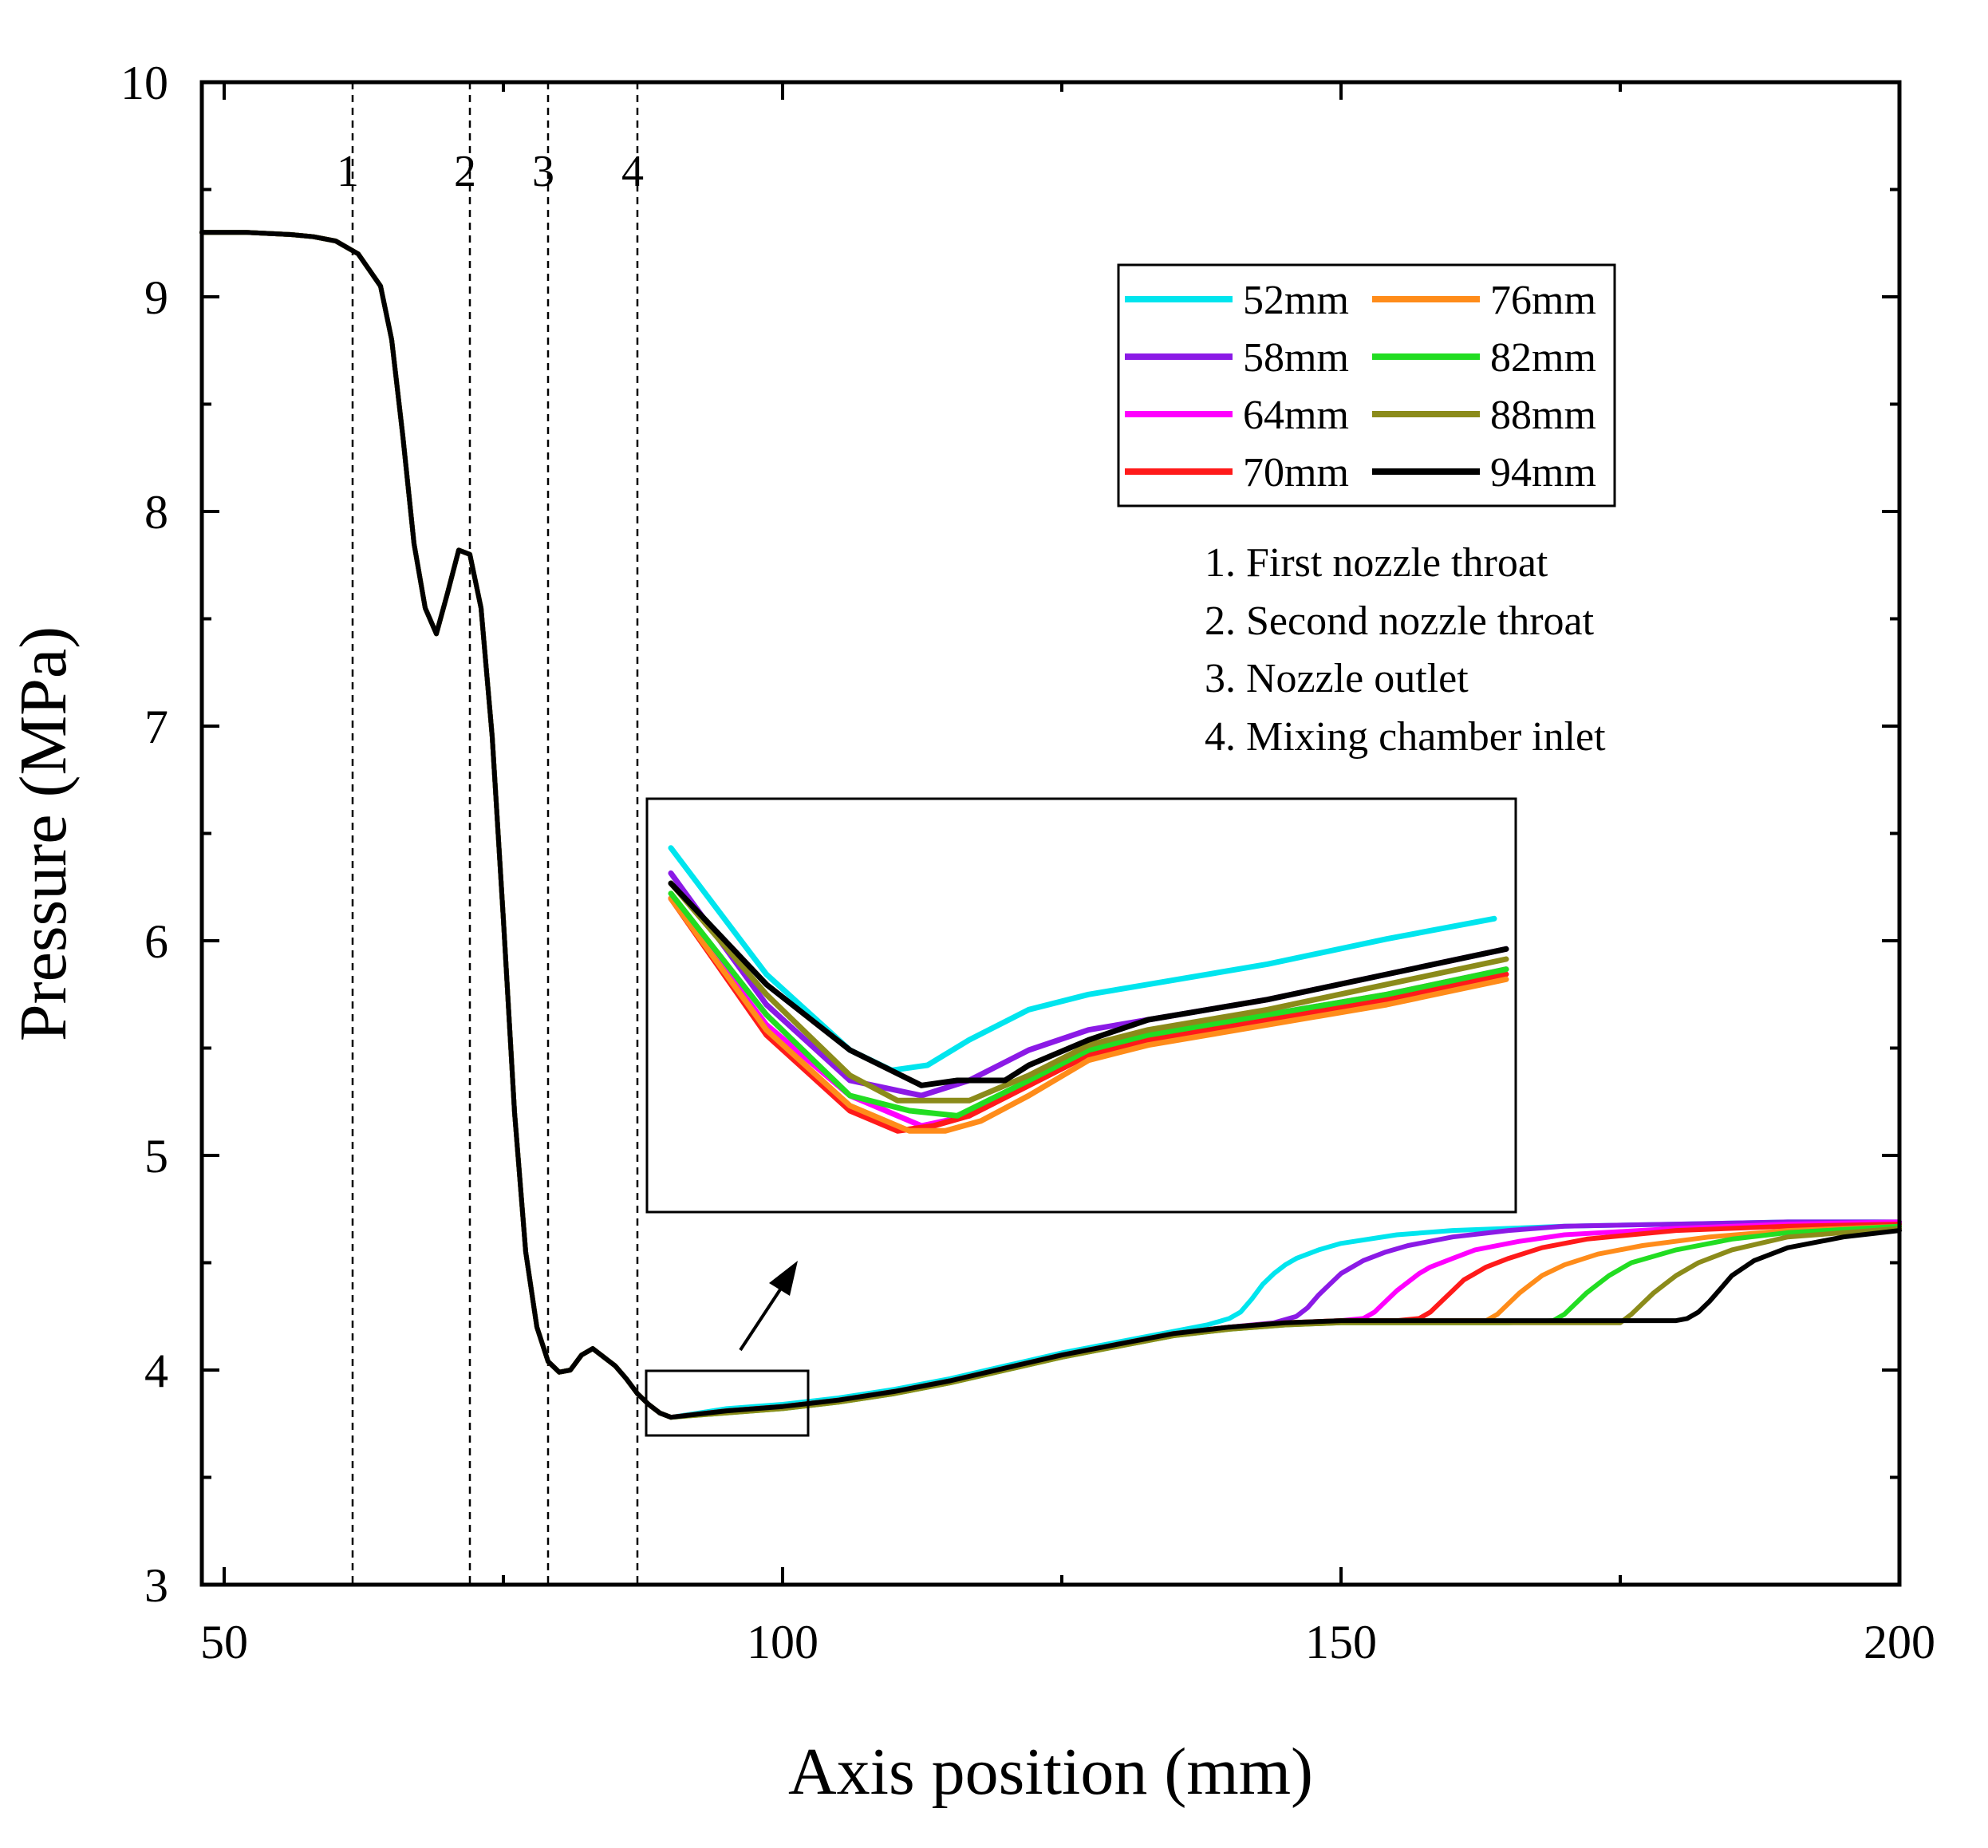 This screenshot has height=1848, width=1988. What do you see at coordinates (1543, 358) in the screenshot?
I see `legend-label-82mm: 82mm` at bounding box center [1543, 358].